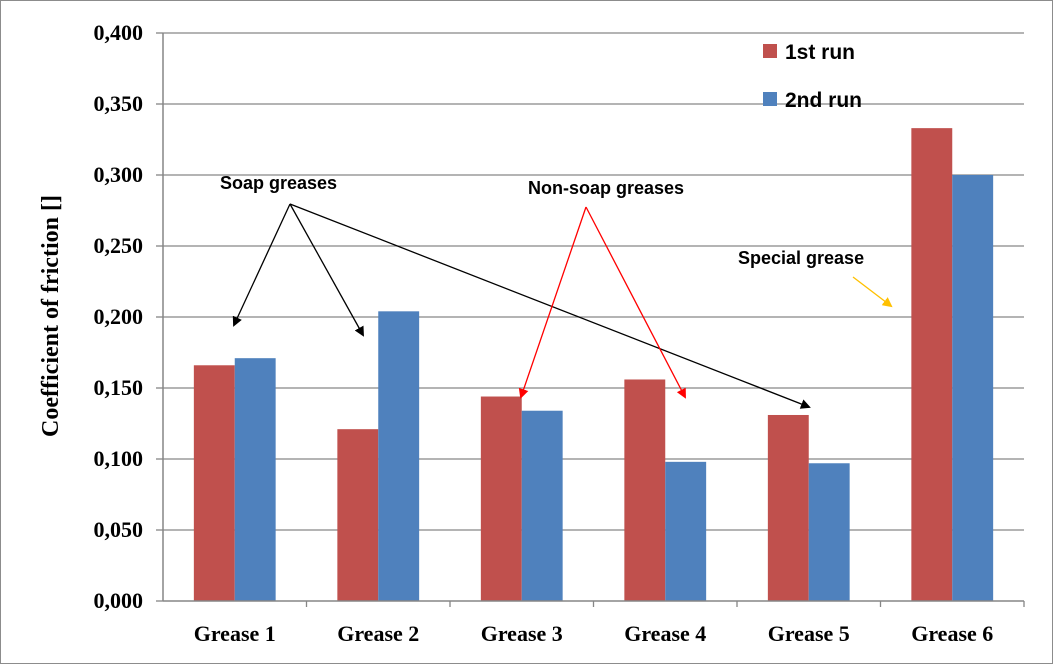 The image size is (1053, 664). I want to click on y-tick-label: 0,350, so click(119, 103).